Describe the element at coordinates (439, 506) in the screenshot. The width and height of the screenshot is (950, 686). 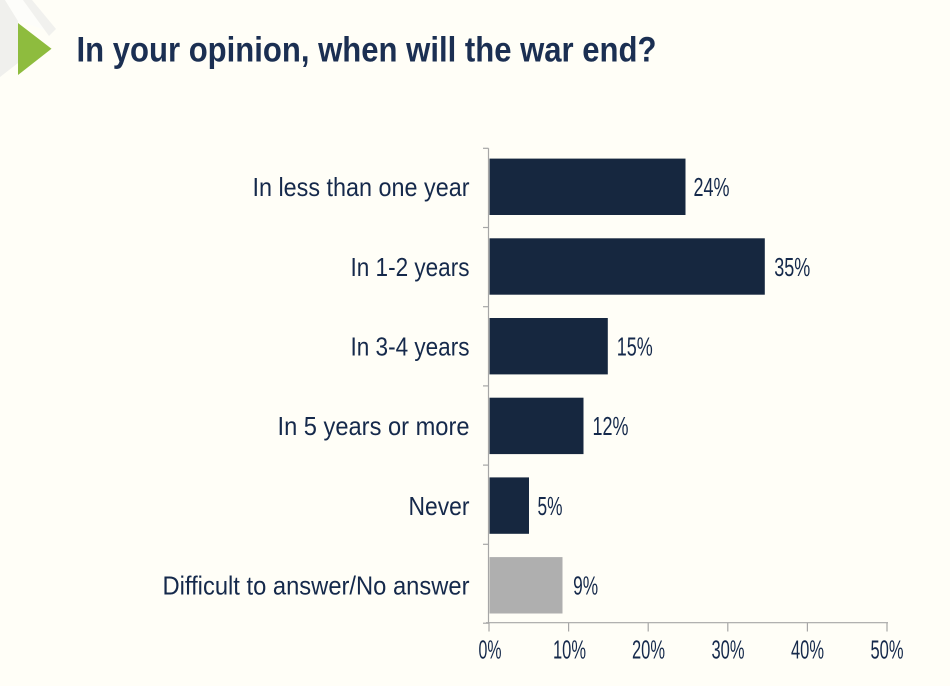
I see `svg-text: Never` at that location.